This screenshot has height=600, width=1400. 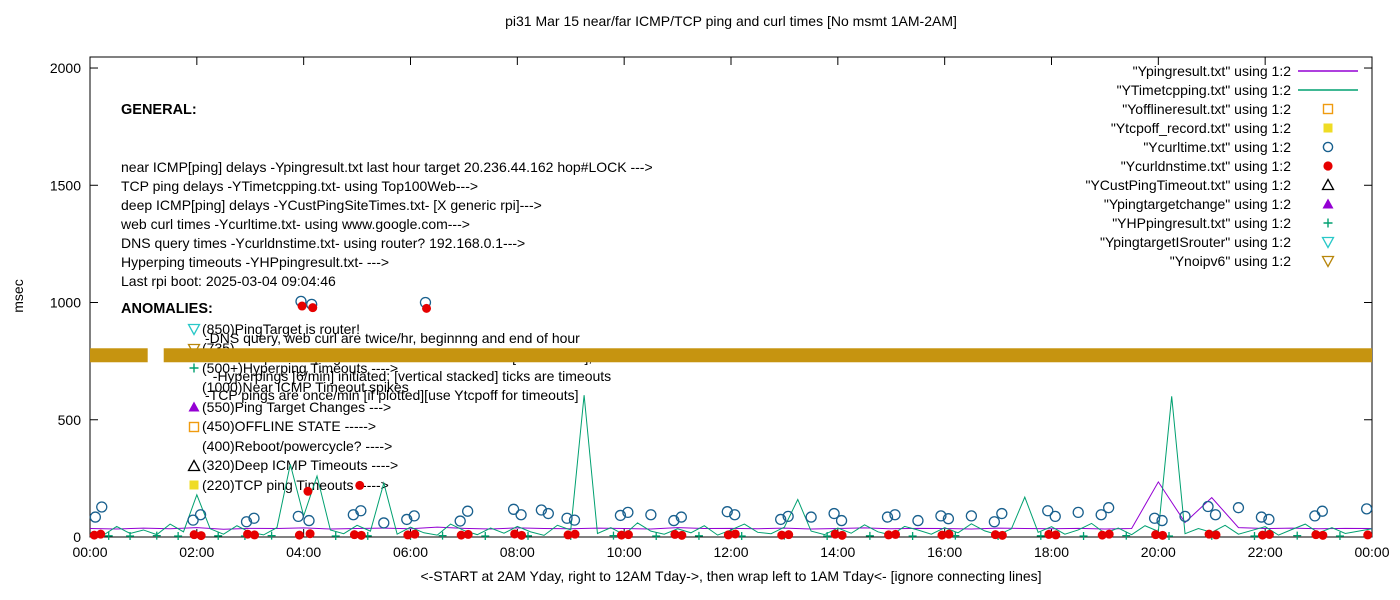 I want to click on y-tick-label: 2000, so click(x=65, y=68).